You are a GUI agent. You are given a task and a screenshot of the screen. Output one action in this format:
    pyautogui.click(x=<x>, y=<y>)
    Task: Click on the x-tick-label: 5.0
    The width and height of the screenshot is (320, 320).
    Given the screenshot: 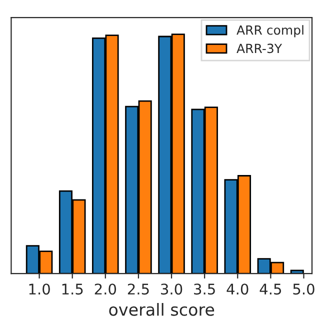 What is the action you would take?
    pyautogui.click(x=303, y=289)
    